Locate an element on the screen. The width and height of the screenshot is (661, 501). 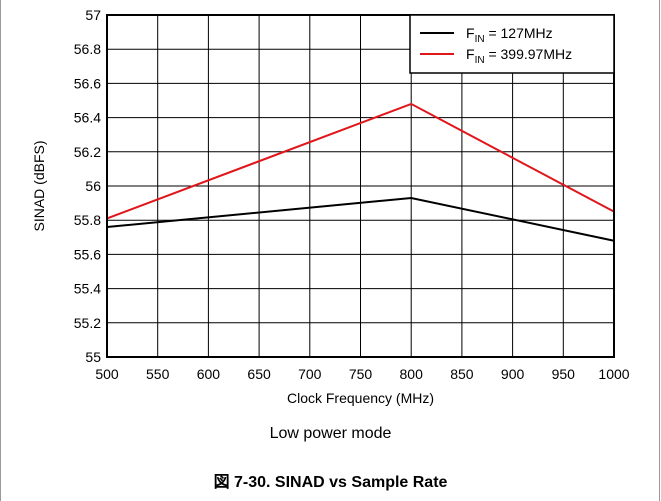
x-tick-label: 850 is located at coordinates (462, 374).